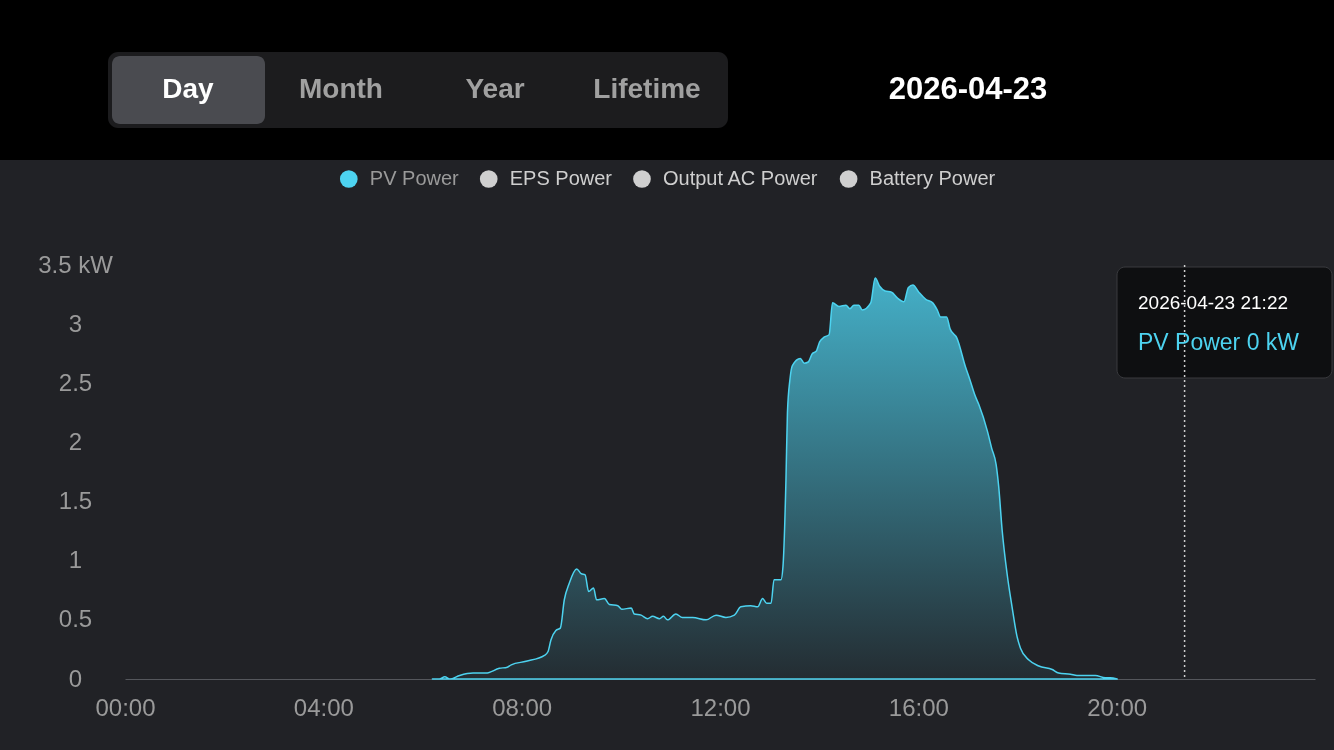  I want to click on y-tick-label: 3, so click(75, 323).